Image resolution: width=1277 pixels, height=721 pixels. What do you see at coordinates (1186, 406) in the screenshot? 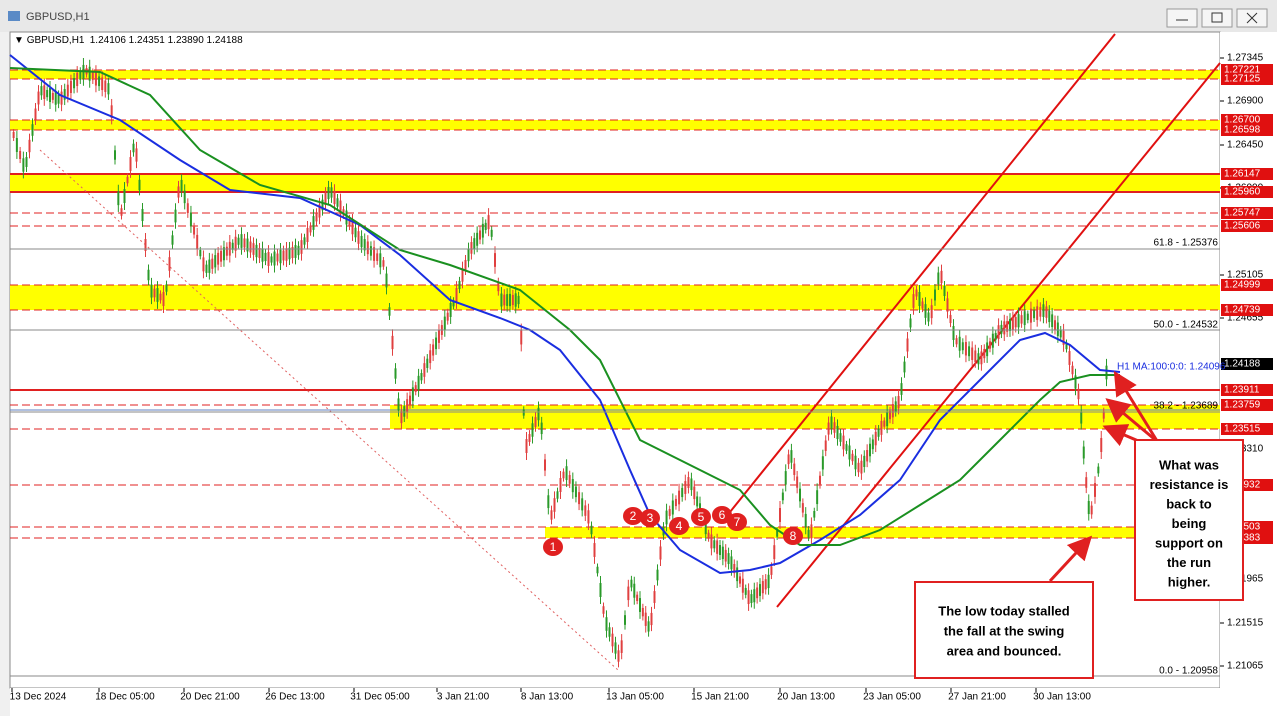
I see `fib-label: 38.2 - 1.23689` at bounding box center [1186, 406].